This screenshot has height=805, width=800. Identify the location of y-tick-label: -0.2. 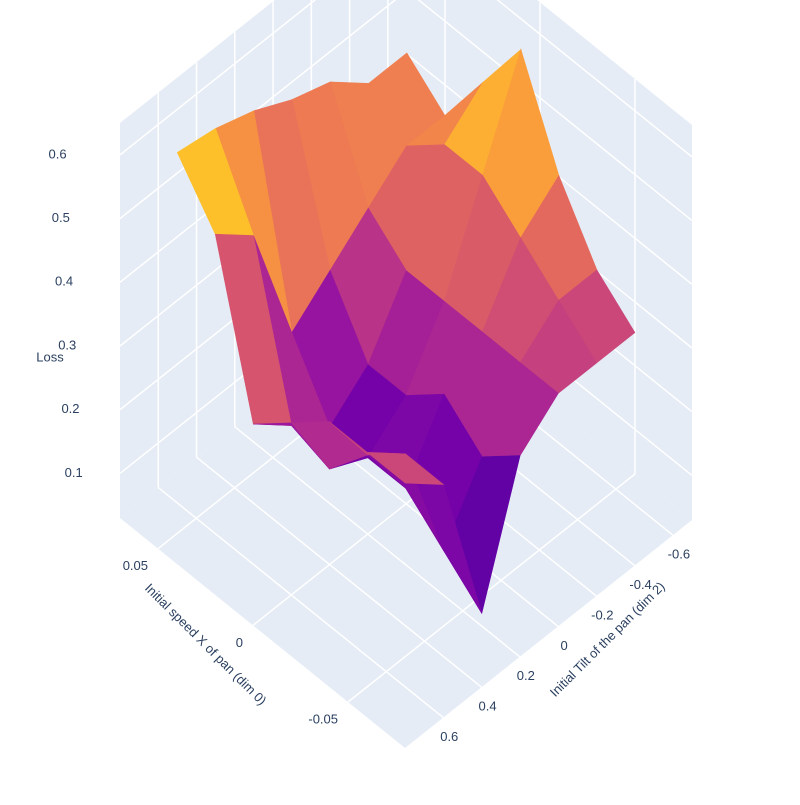
(602, 614).